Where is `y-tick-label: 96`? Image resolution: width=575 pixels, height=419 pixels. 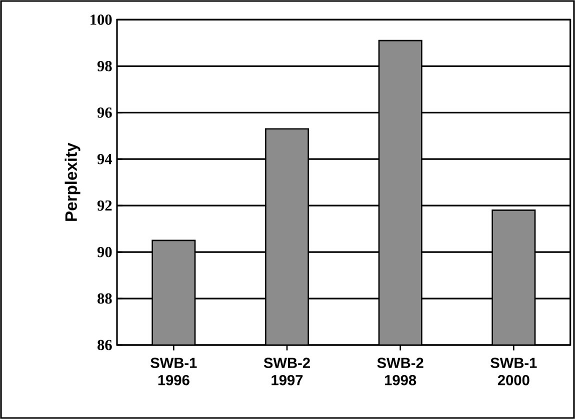
y-tick-label: 96 is located at coordinates (104, 112).